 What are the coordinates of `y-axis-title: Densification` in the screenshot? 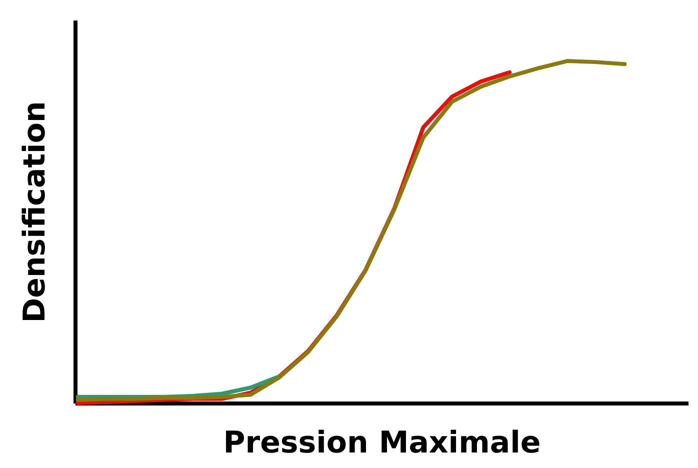 It's located at (35, 212).